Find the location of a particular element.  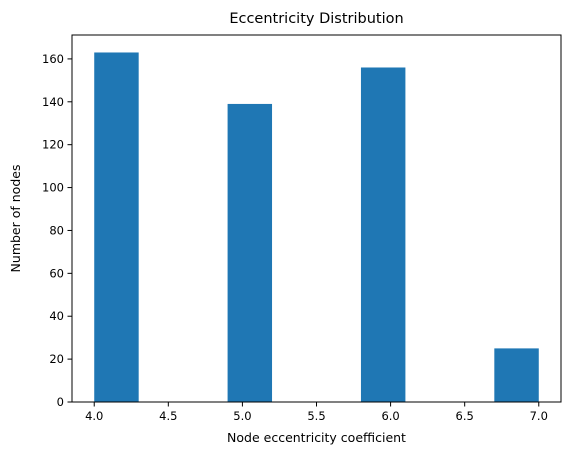

y-tick-label: 120 is located at coordinates (53, 145).